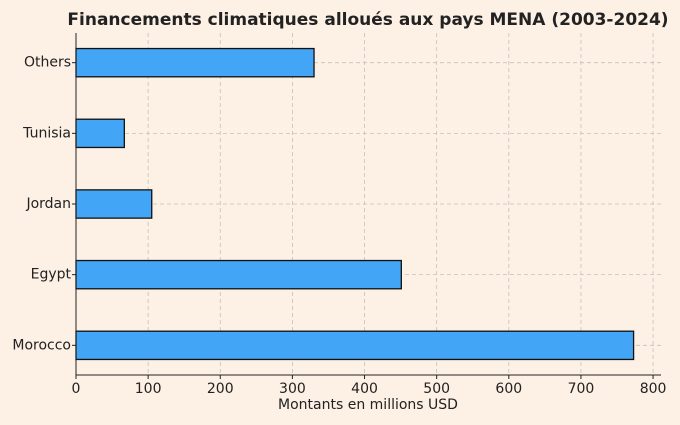  Describe the element at coordinates (148, 389) in the screenshot. I see `x-tick-label: 100` at that location.